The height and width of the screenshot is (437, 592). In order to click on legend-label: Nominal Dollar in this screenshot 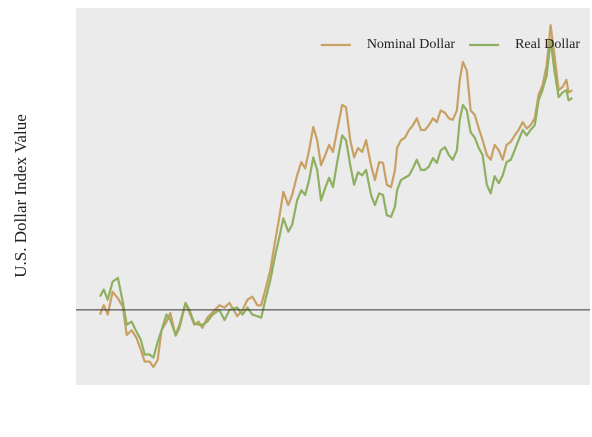, I will do `click(411, 44)`.